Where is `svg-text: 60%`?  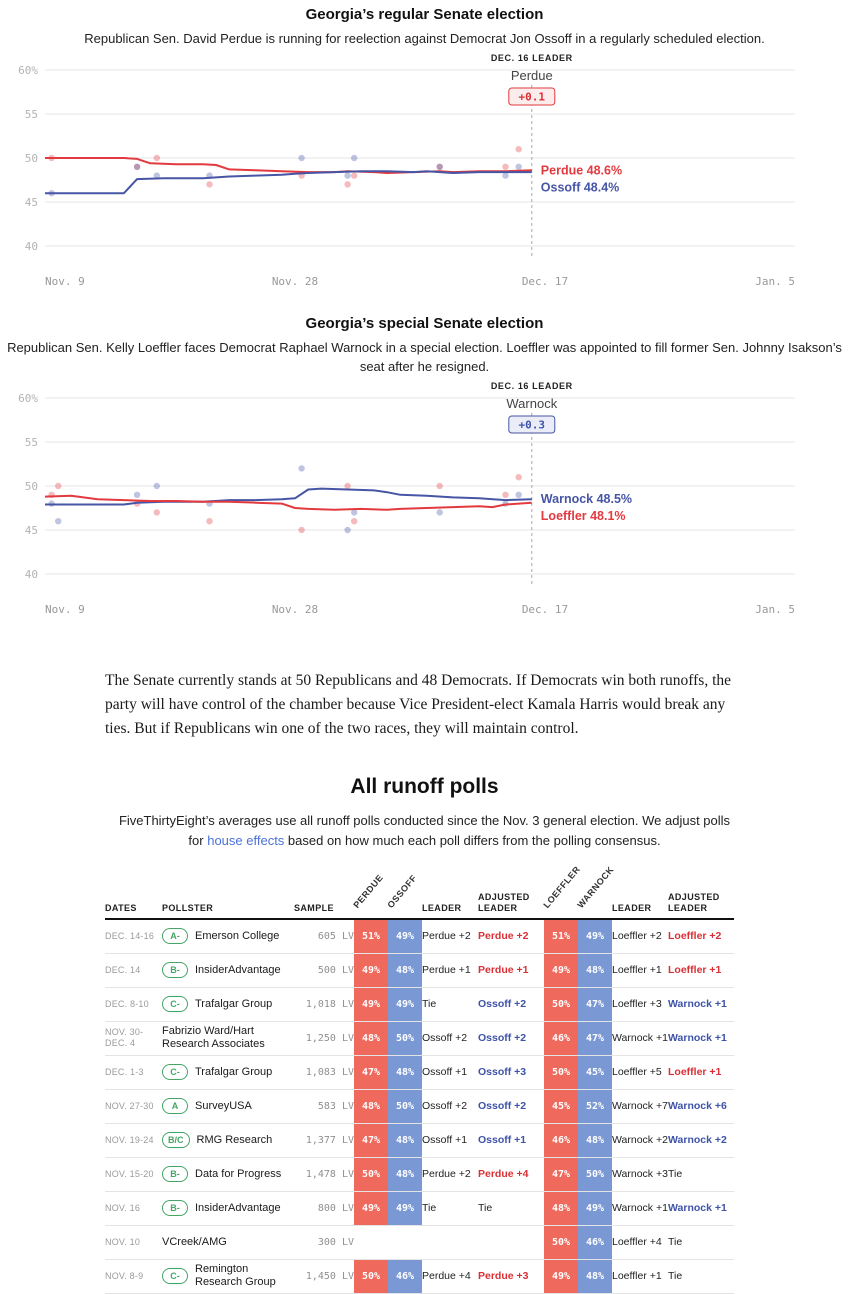 svg-text: 60% is located at coordinates (28, 398).